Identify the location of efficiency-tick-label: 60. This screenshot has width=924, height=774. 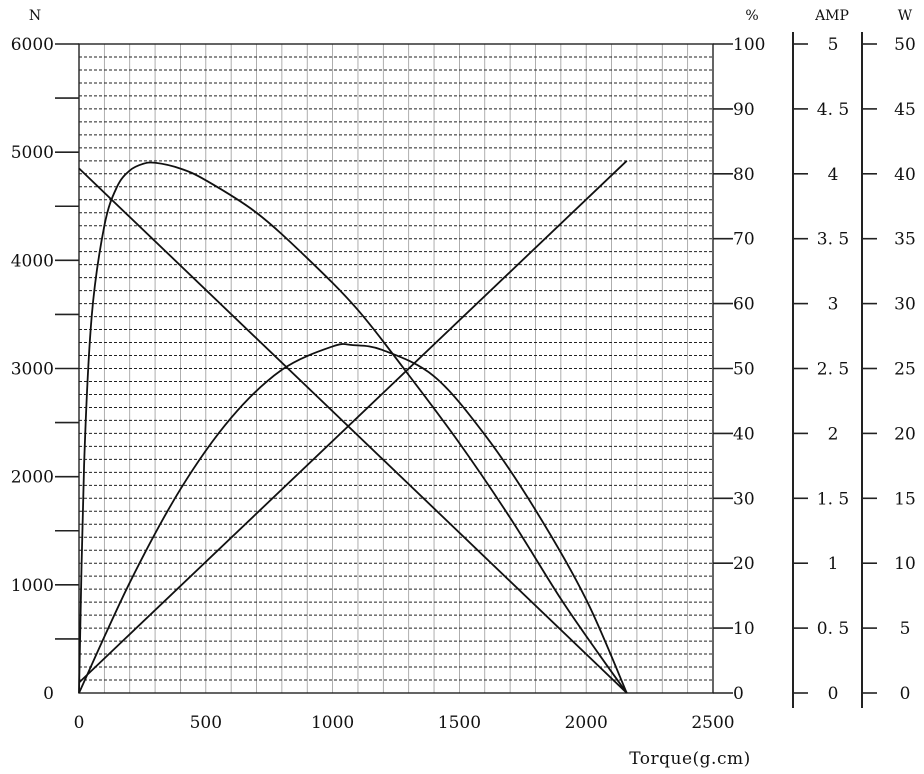
(744, 305).